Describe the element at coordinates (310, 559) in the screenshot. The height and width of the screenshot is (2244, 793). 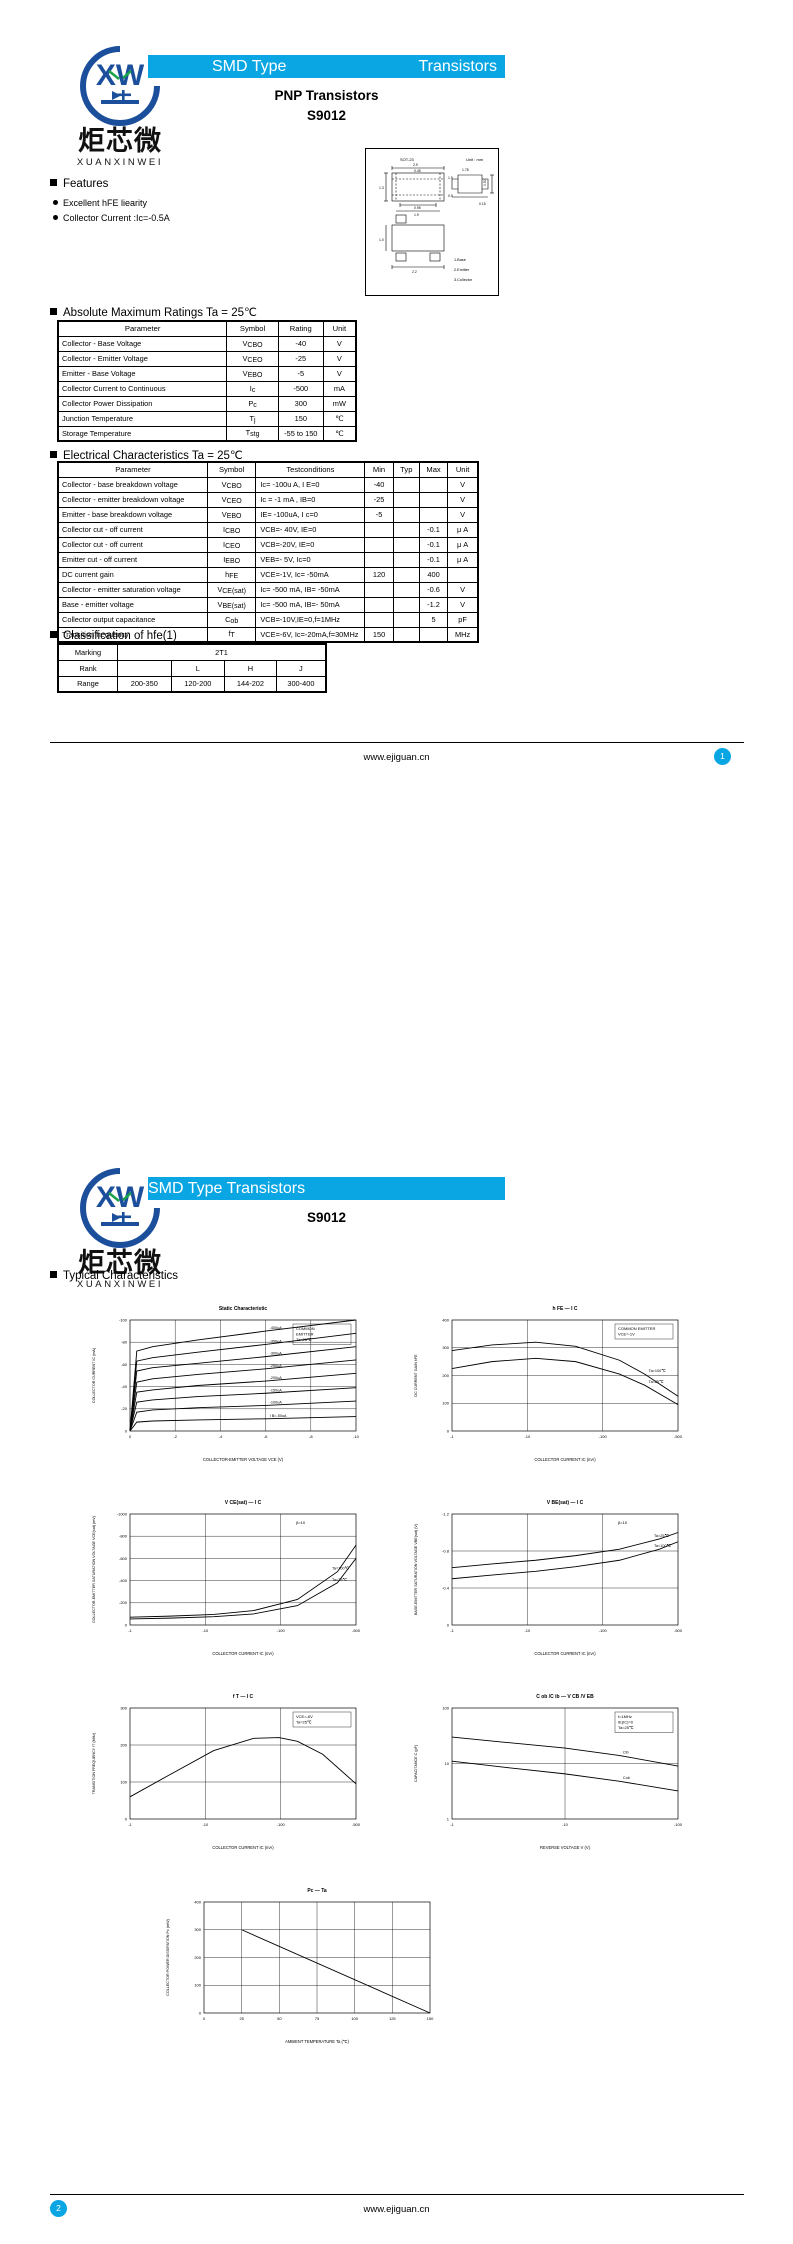
I see `cell-testconditions: VEB=- 5V, Ic=0` at that location.